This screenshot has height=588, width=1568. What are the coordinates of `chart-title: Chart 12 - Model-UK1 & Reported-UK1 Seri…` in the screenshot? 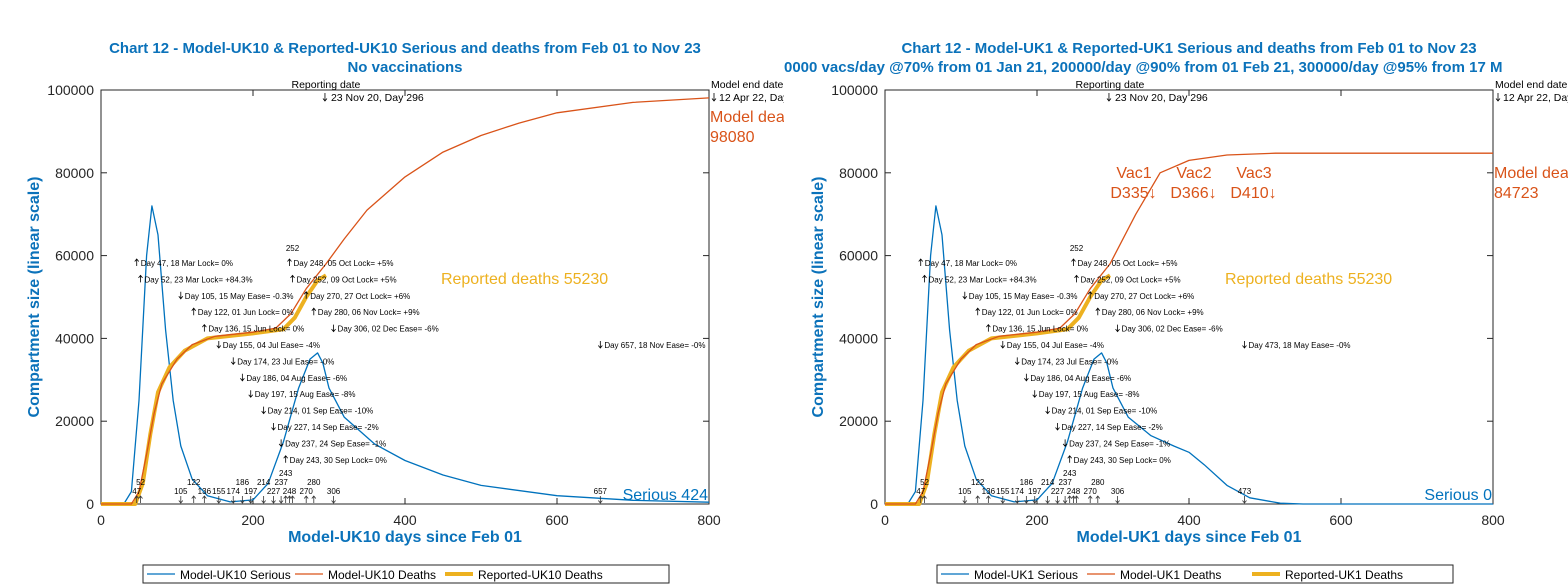 It's located at (1188, 48).